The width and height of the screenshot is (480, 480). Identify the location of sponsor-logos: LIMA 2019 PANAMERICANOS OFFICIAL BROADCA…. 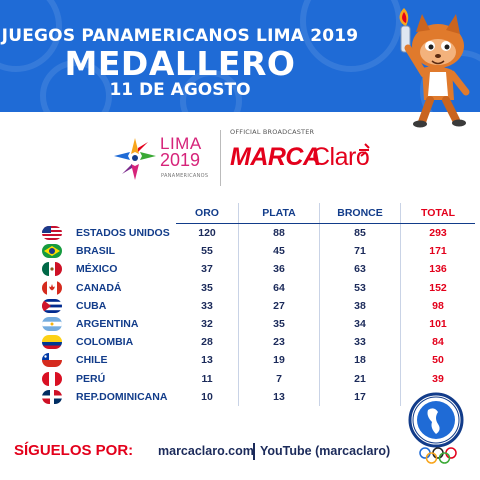
(240, 155).